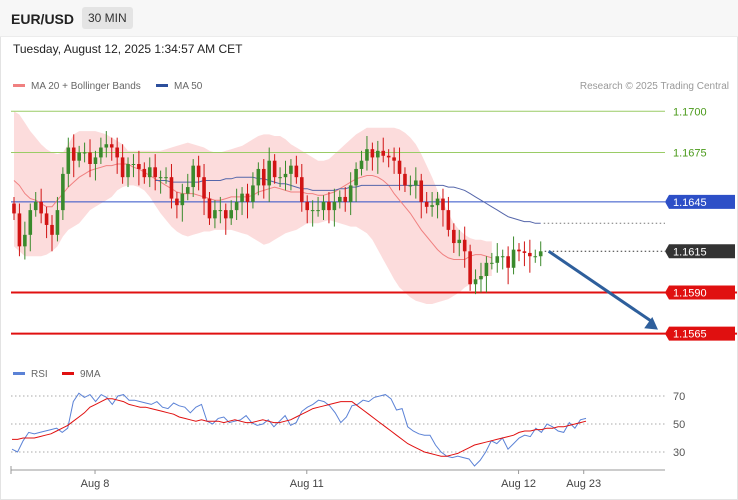  What do you see at coordinates (77, 86) in the screenshot?
I see `legend-ma20: MA 20 + Bollinger Bands` at bounding box center [77, 86].